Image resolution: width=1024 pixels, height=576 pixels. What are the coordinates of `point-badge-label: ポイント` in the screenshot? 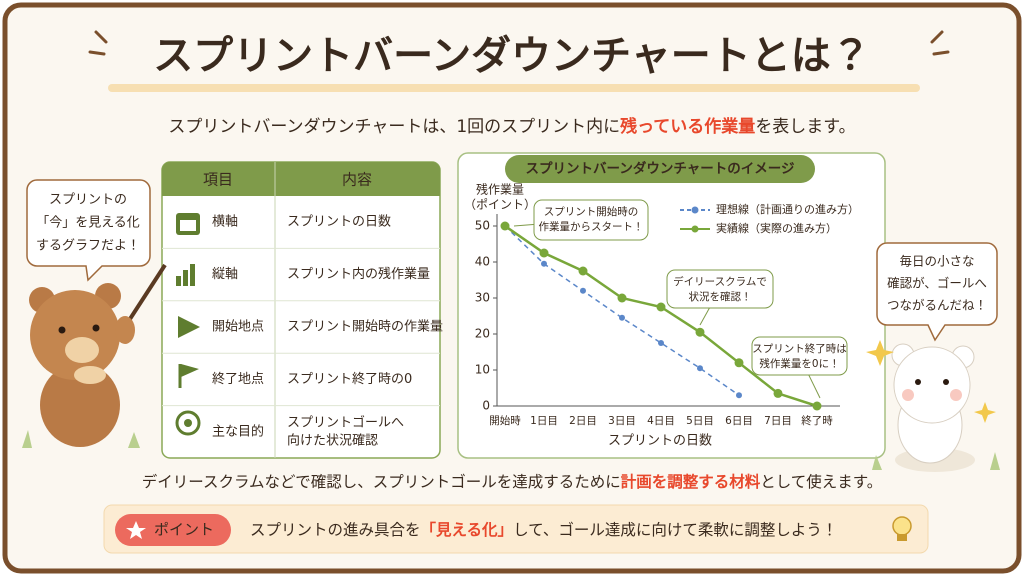 It's located at (184, 530).